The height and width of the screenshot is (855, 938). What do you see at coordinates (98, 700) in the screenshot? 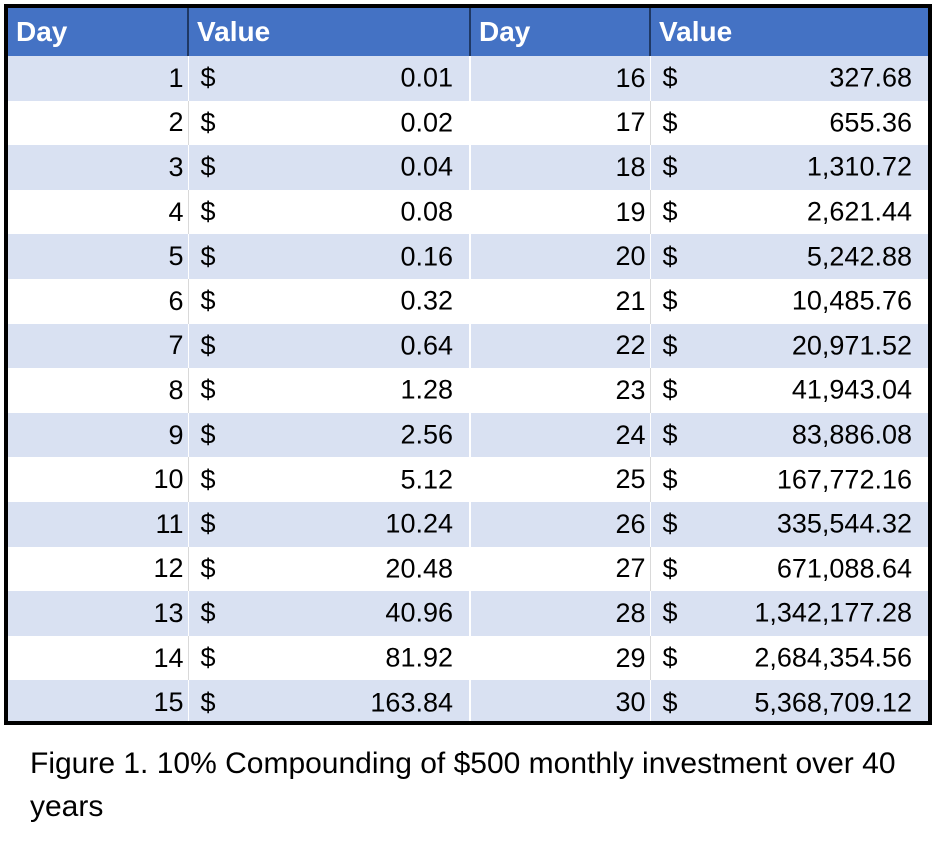
I see `day-cell-left: 15` at bounding box center [98, 700].